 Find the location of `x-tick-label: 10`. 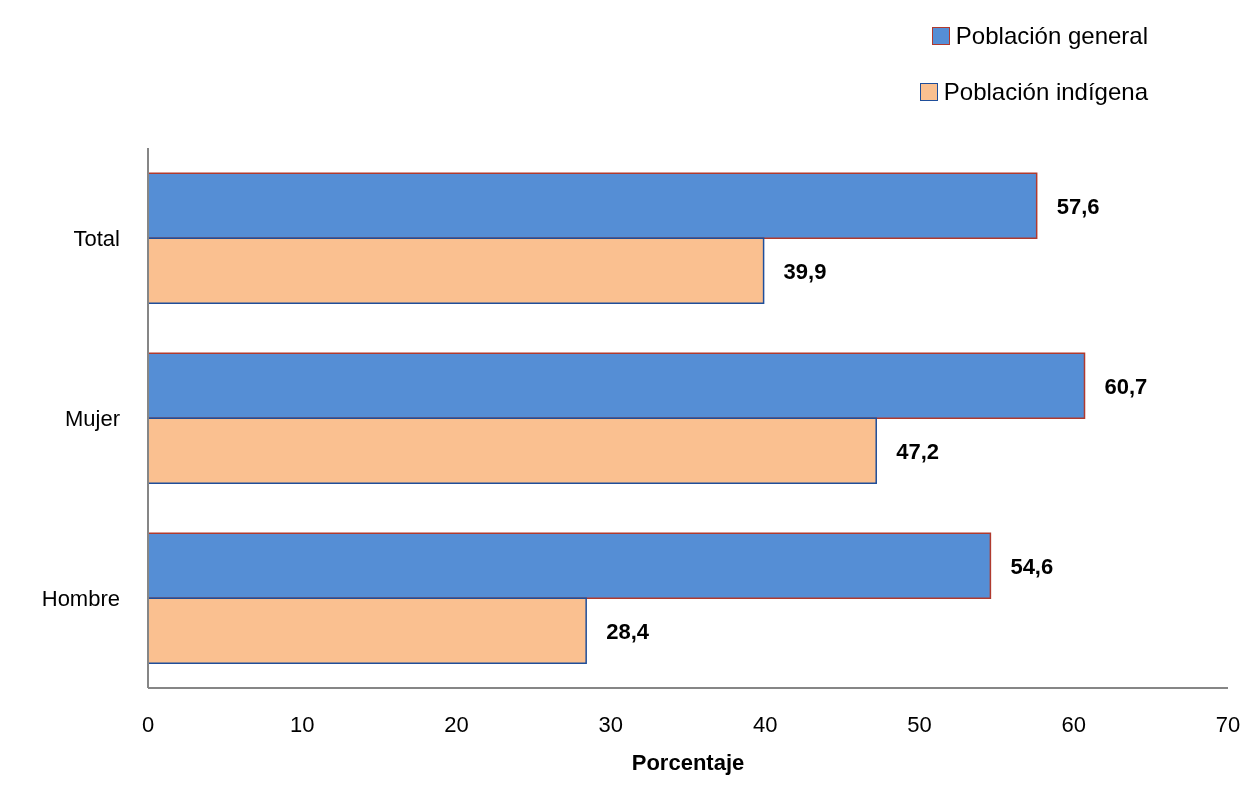

x-tick-label: 10 is located at coordinates (302, 724).